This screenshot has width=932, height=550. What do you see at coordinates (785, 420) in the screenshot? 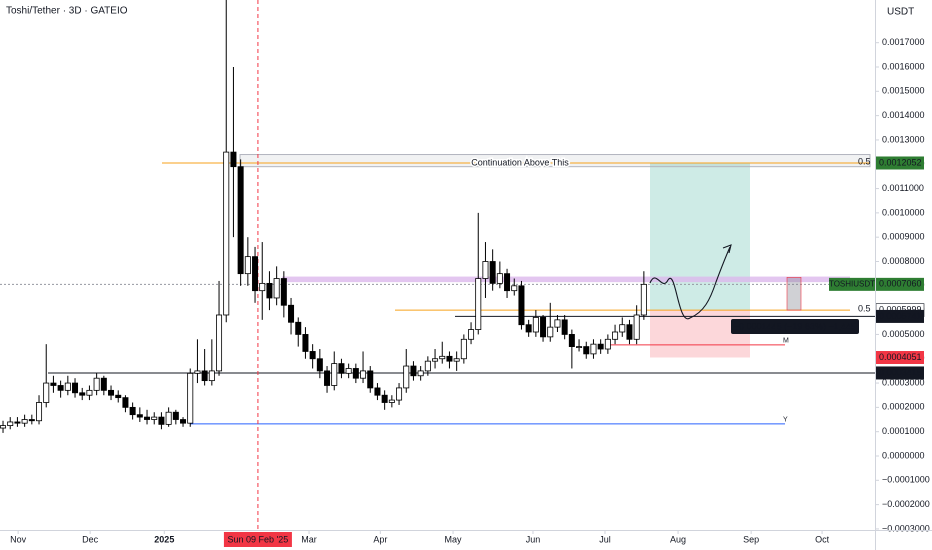
I see `marker-label: Y` at bounding box center [785, 420].